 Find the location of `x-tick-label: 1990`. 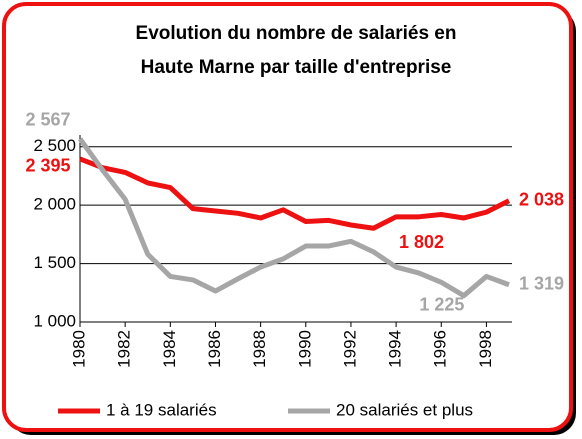

x-tick-label: 1990 is located at coordinates (304, 349).